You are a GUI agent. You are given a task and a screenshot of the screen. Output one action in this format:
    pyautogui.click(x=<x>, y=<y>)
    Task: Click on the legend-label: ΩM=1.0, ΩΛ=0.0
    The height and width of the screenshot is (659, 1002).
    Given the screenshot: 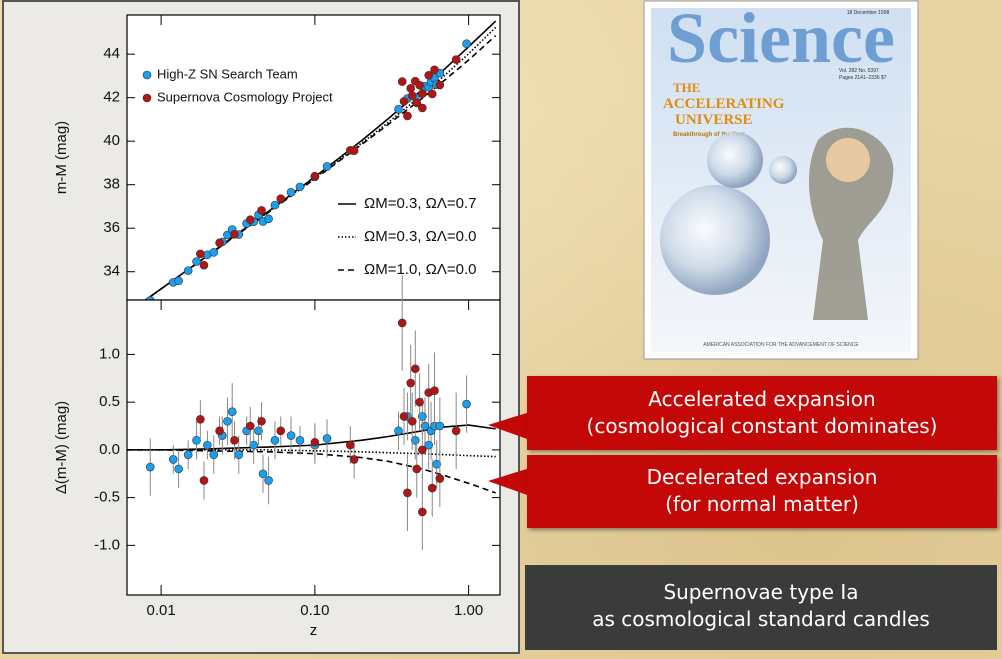 What is the action you would take?
    pyautogui.click(x=420, y=269)
    